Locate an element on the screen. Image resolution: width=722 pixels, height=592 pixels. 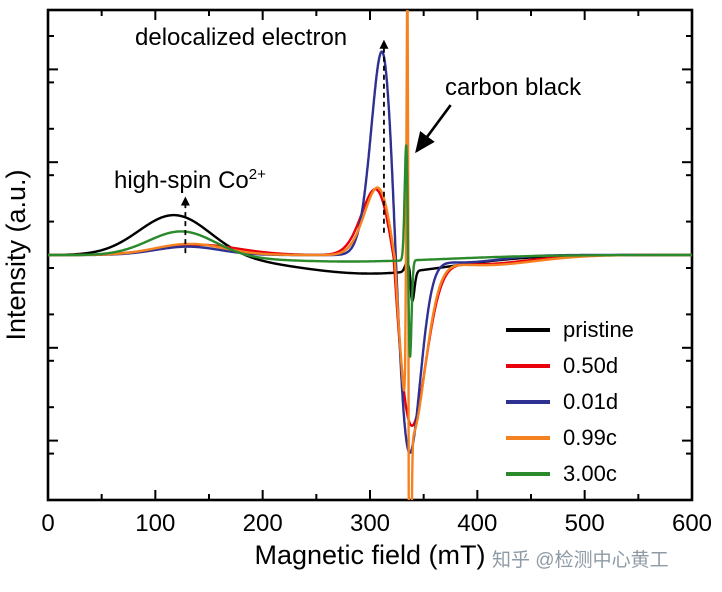
arrowhead-high-spin-co is located at coordinates (185, 201).